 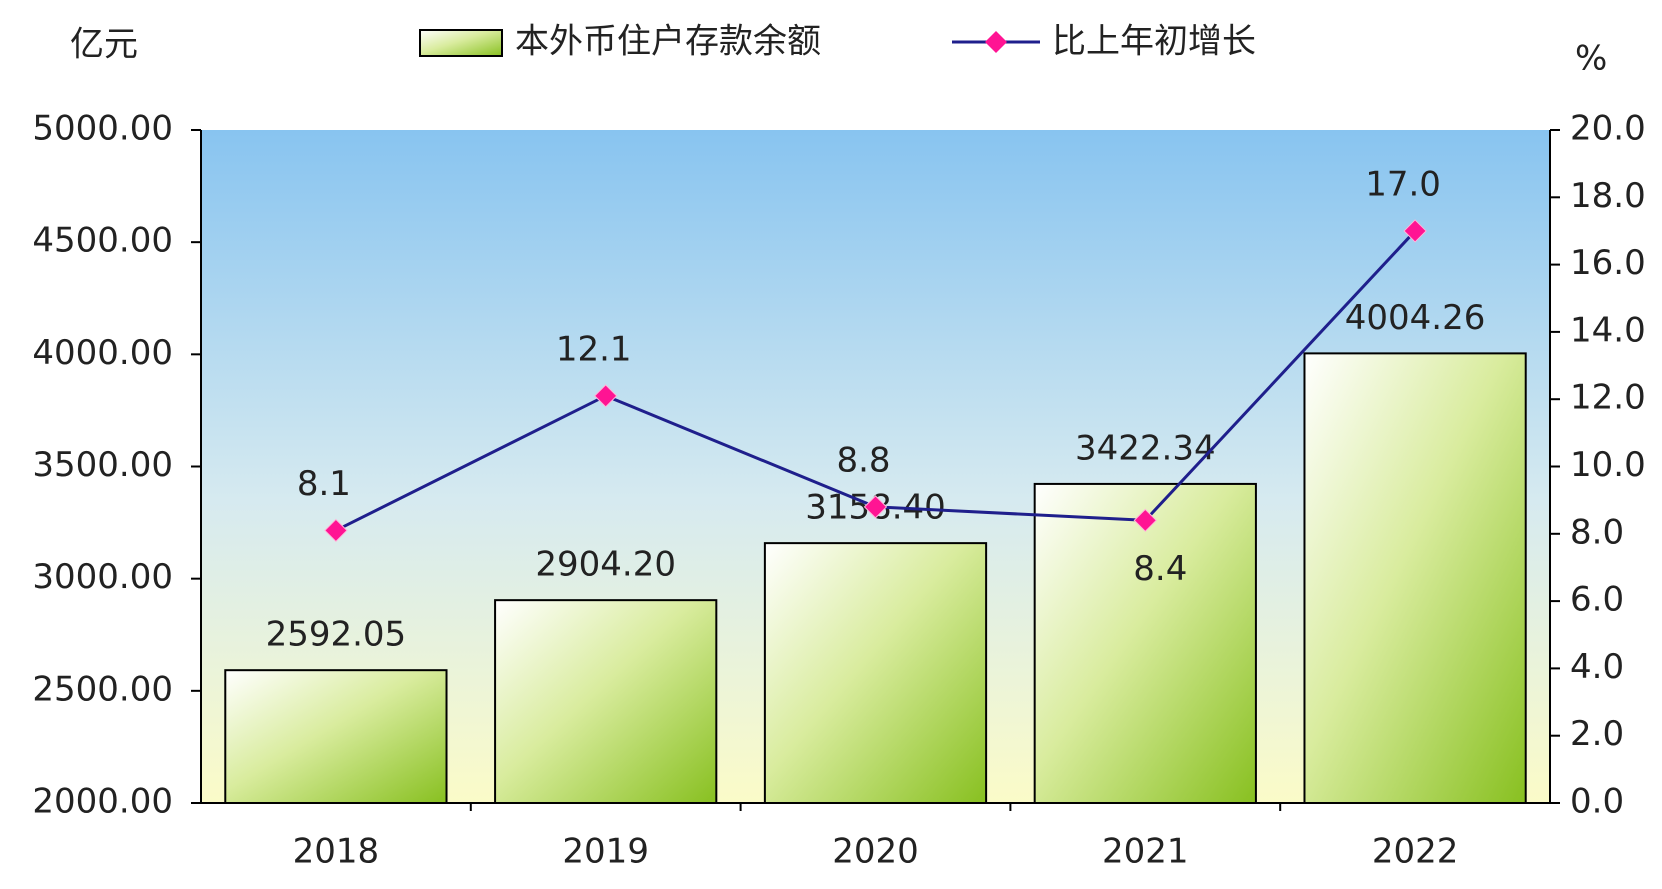 What do you see at coordinates (102, 689) in the screenshot?
I see `y-tick-label: 2500.00` at bounding box center [102, 689].